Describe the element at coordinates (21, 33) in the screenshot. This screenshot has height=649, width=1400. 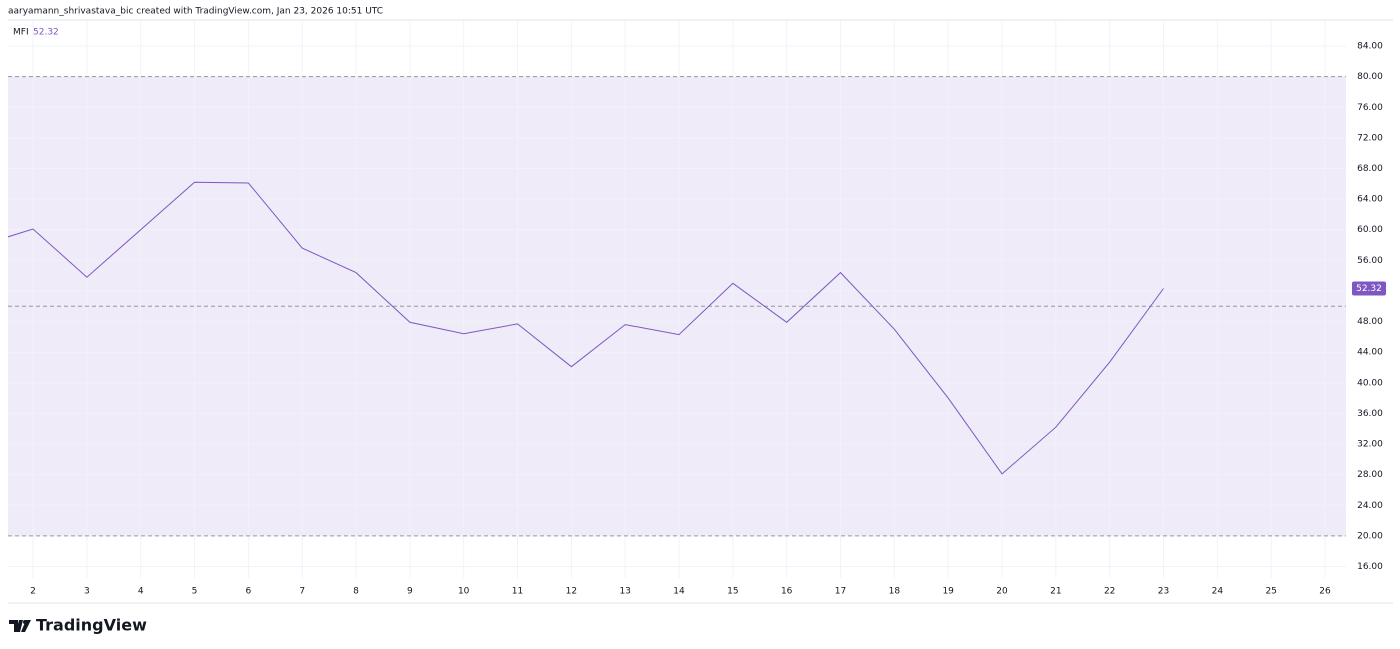
I see `legend-name: MFI` at that location.